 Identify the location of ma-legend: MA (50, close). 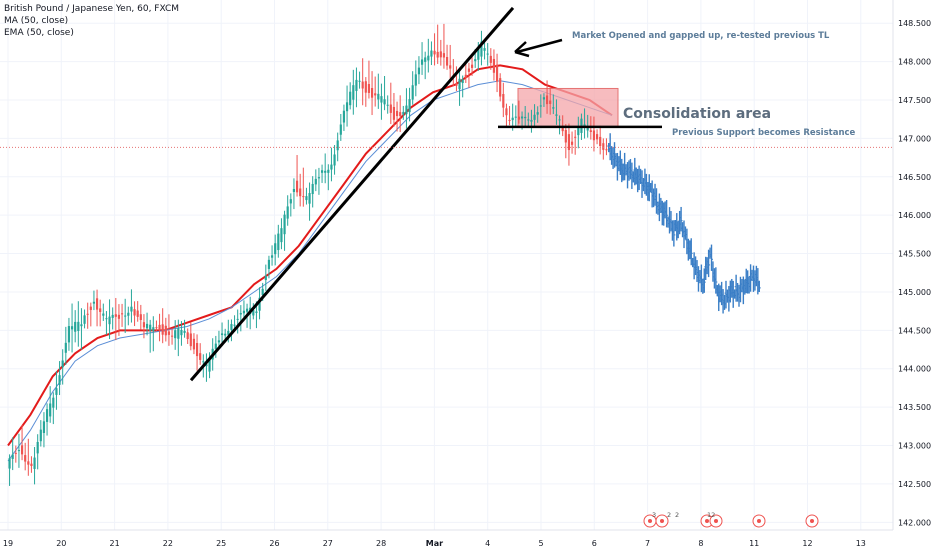
(36, 21).